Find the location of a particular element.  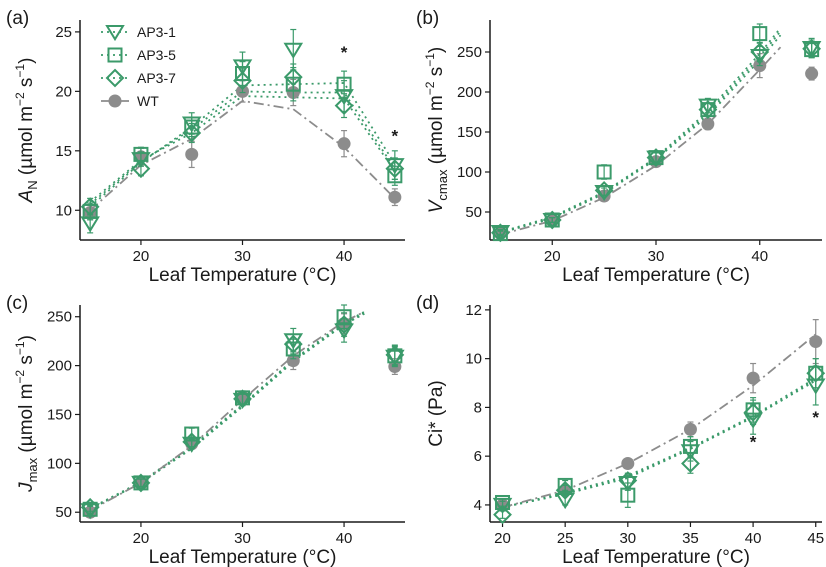

y-tick-label: 25 is located at coordinates (63, 32).